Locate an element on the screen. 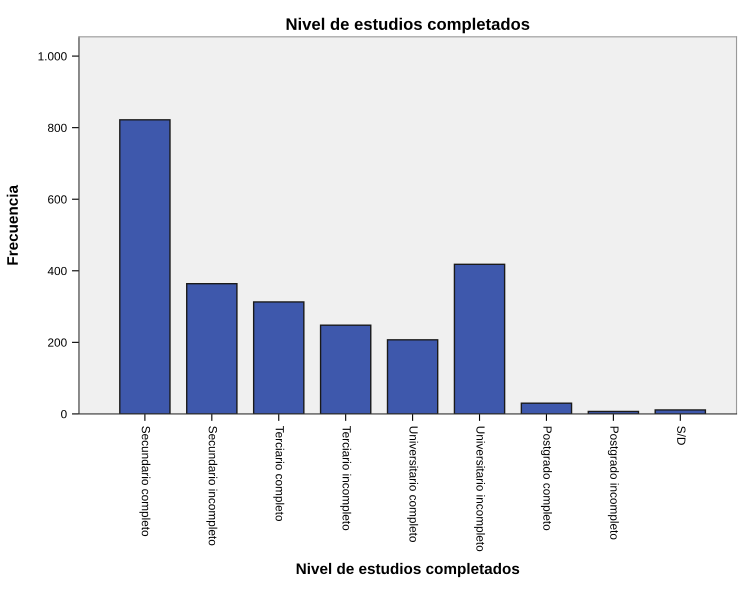 The width and height of the screenshot is (738, 593). y-tick-label: 800 is located at coordinates (57, 128).